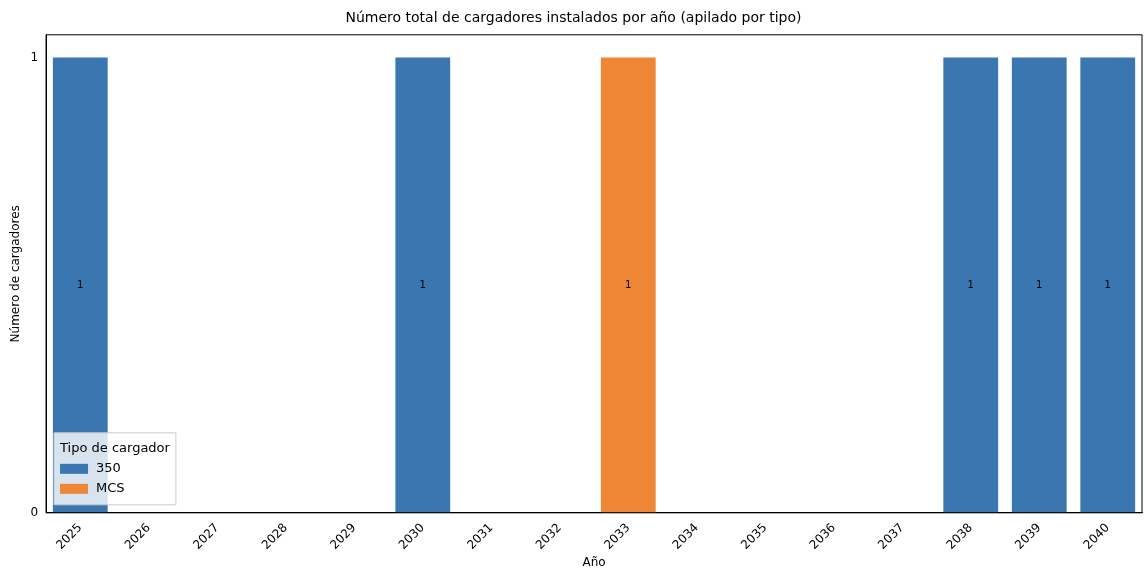 This screenshot has width=1145, height=570. I want to click on legend-label: 350, so click(108, 468).